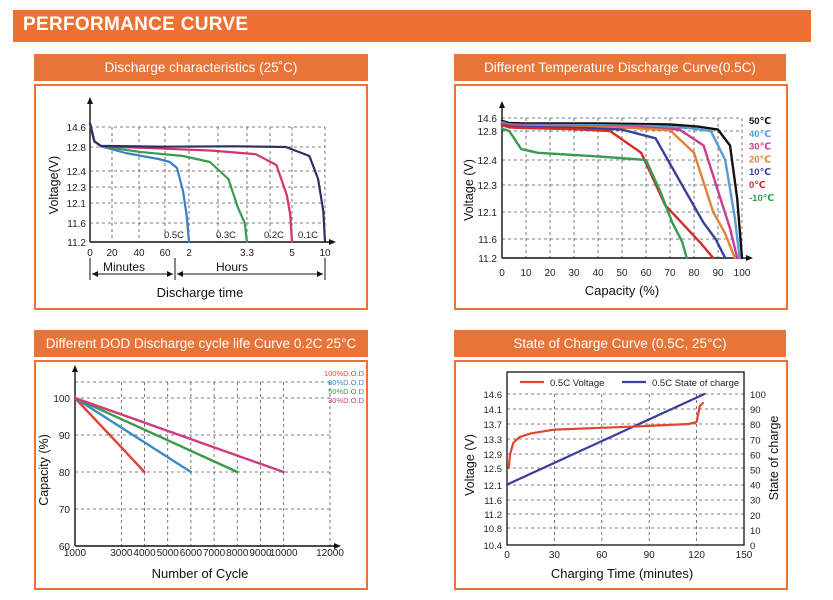 The image size is (833, 600). Describe the element at coordinates (650, 555) in the screenshot. I see `chart-4-x-tick-label: 90` at that location.